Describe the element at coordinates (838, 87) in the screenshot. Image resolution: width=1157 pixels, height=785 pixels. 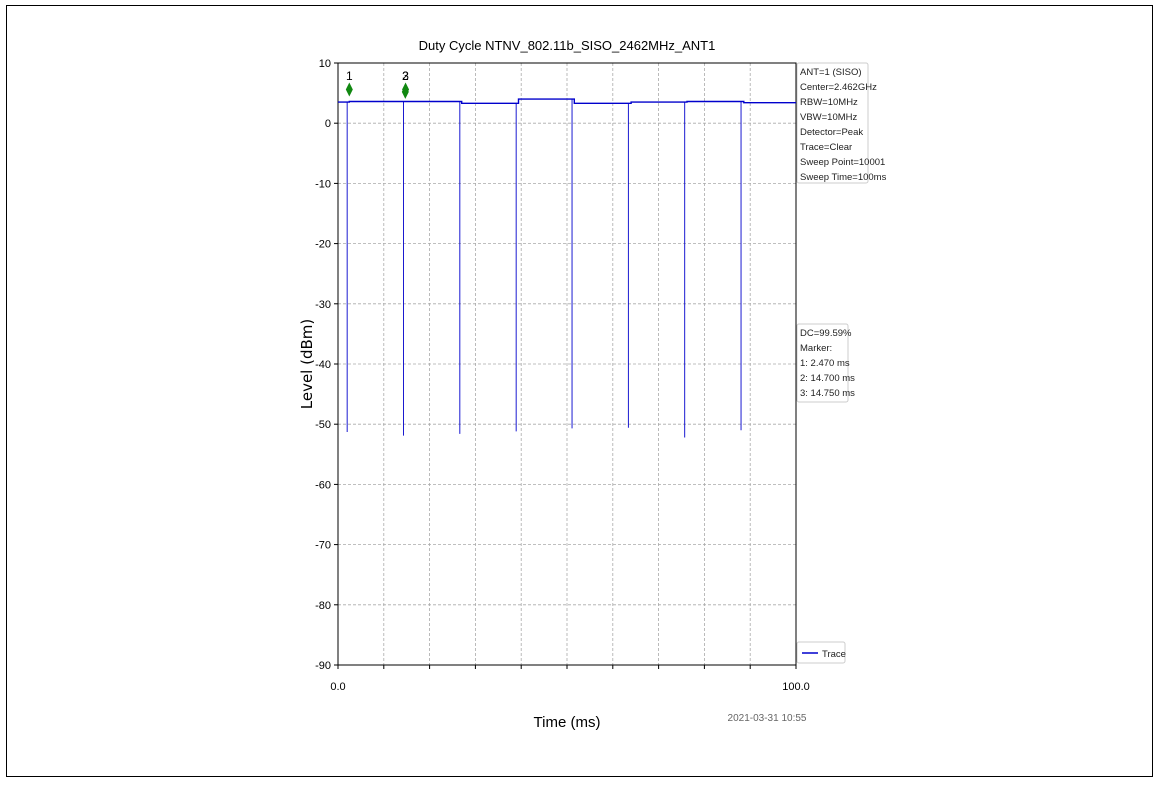
I see `info-line: Center=2.462GHz` at that location.